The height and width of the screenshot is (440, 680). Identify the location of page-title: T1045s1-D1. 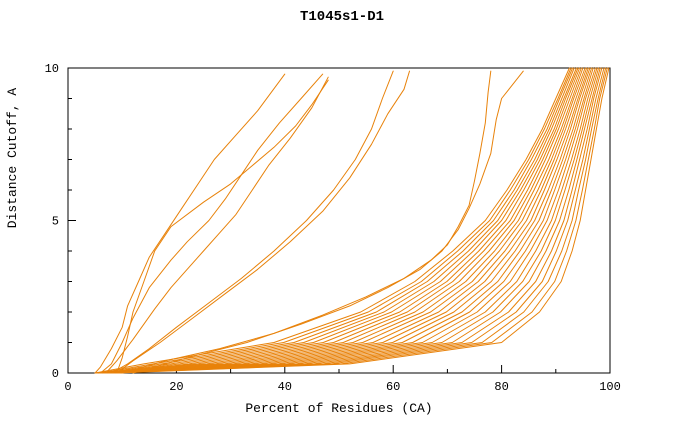
(342, 17).